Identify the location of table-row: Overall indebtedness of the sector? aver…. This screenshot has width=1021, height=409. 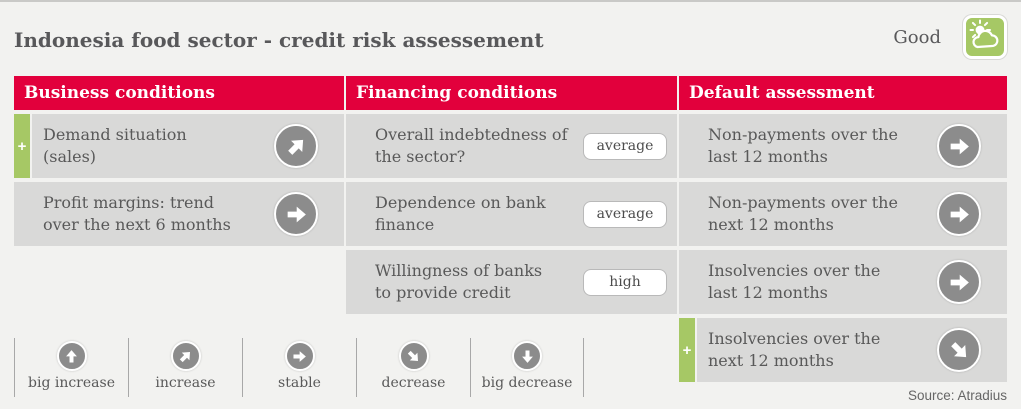
(511, 146).